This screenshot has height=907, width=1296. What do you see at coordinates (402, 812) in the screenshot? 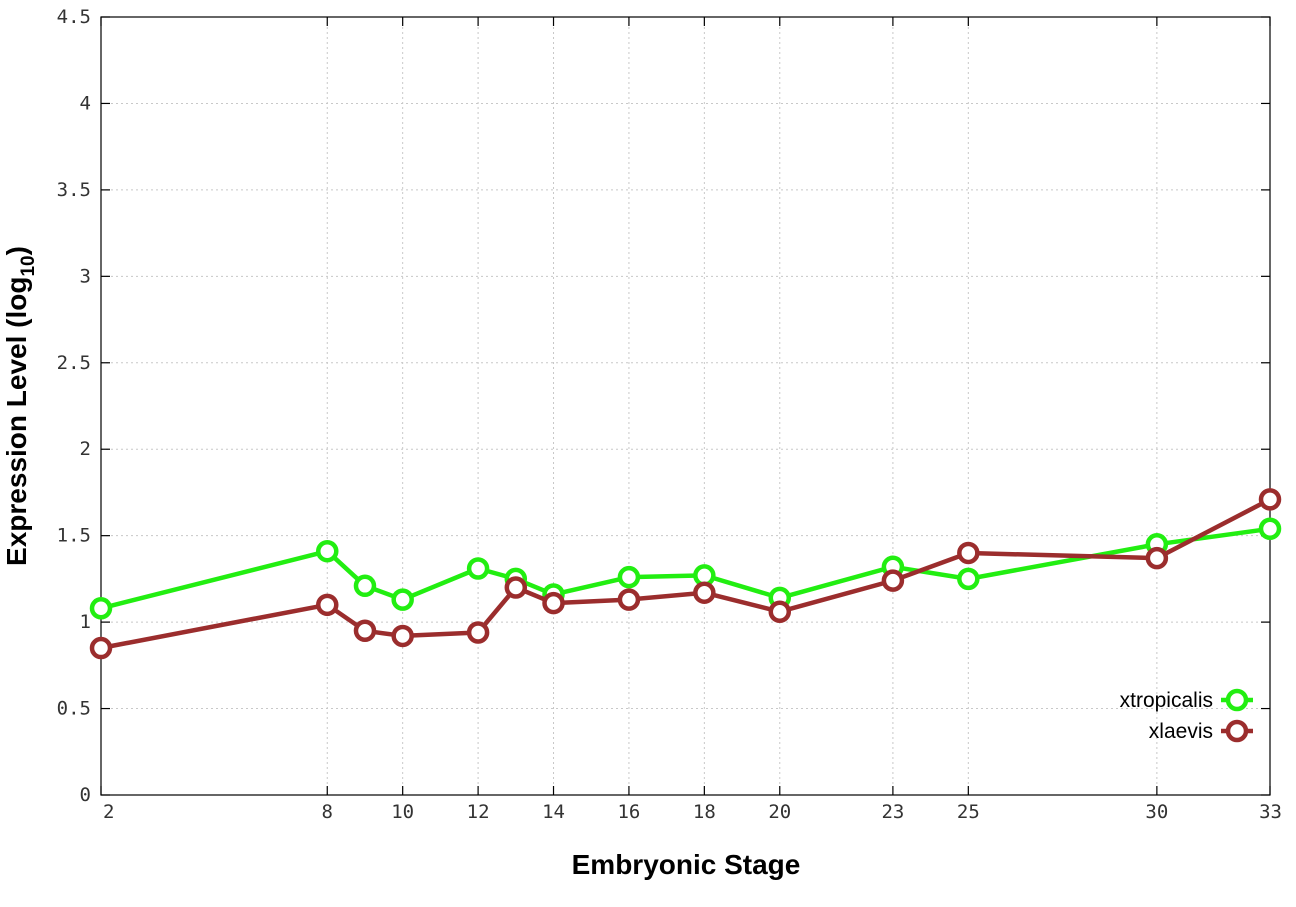
I see `x-tick-label: 10` at bounding box center [402, 812].